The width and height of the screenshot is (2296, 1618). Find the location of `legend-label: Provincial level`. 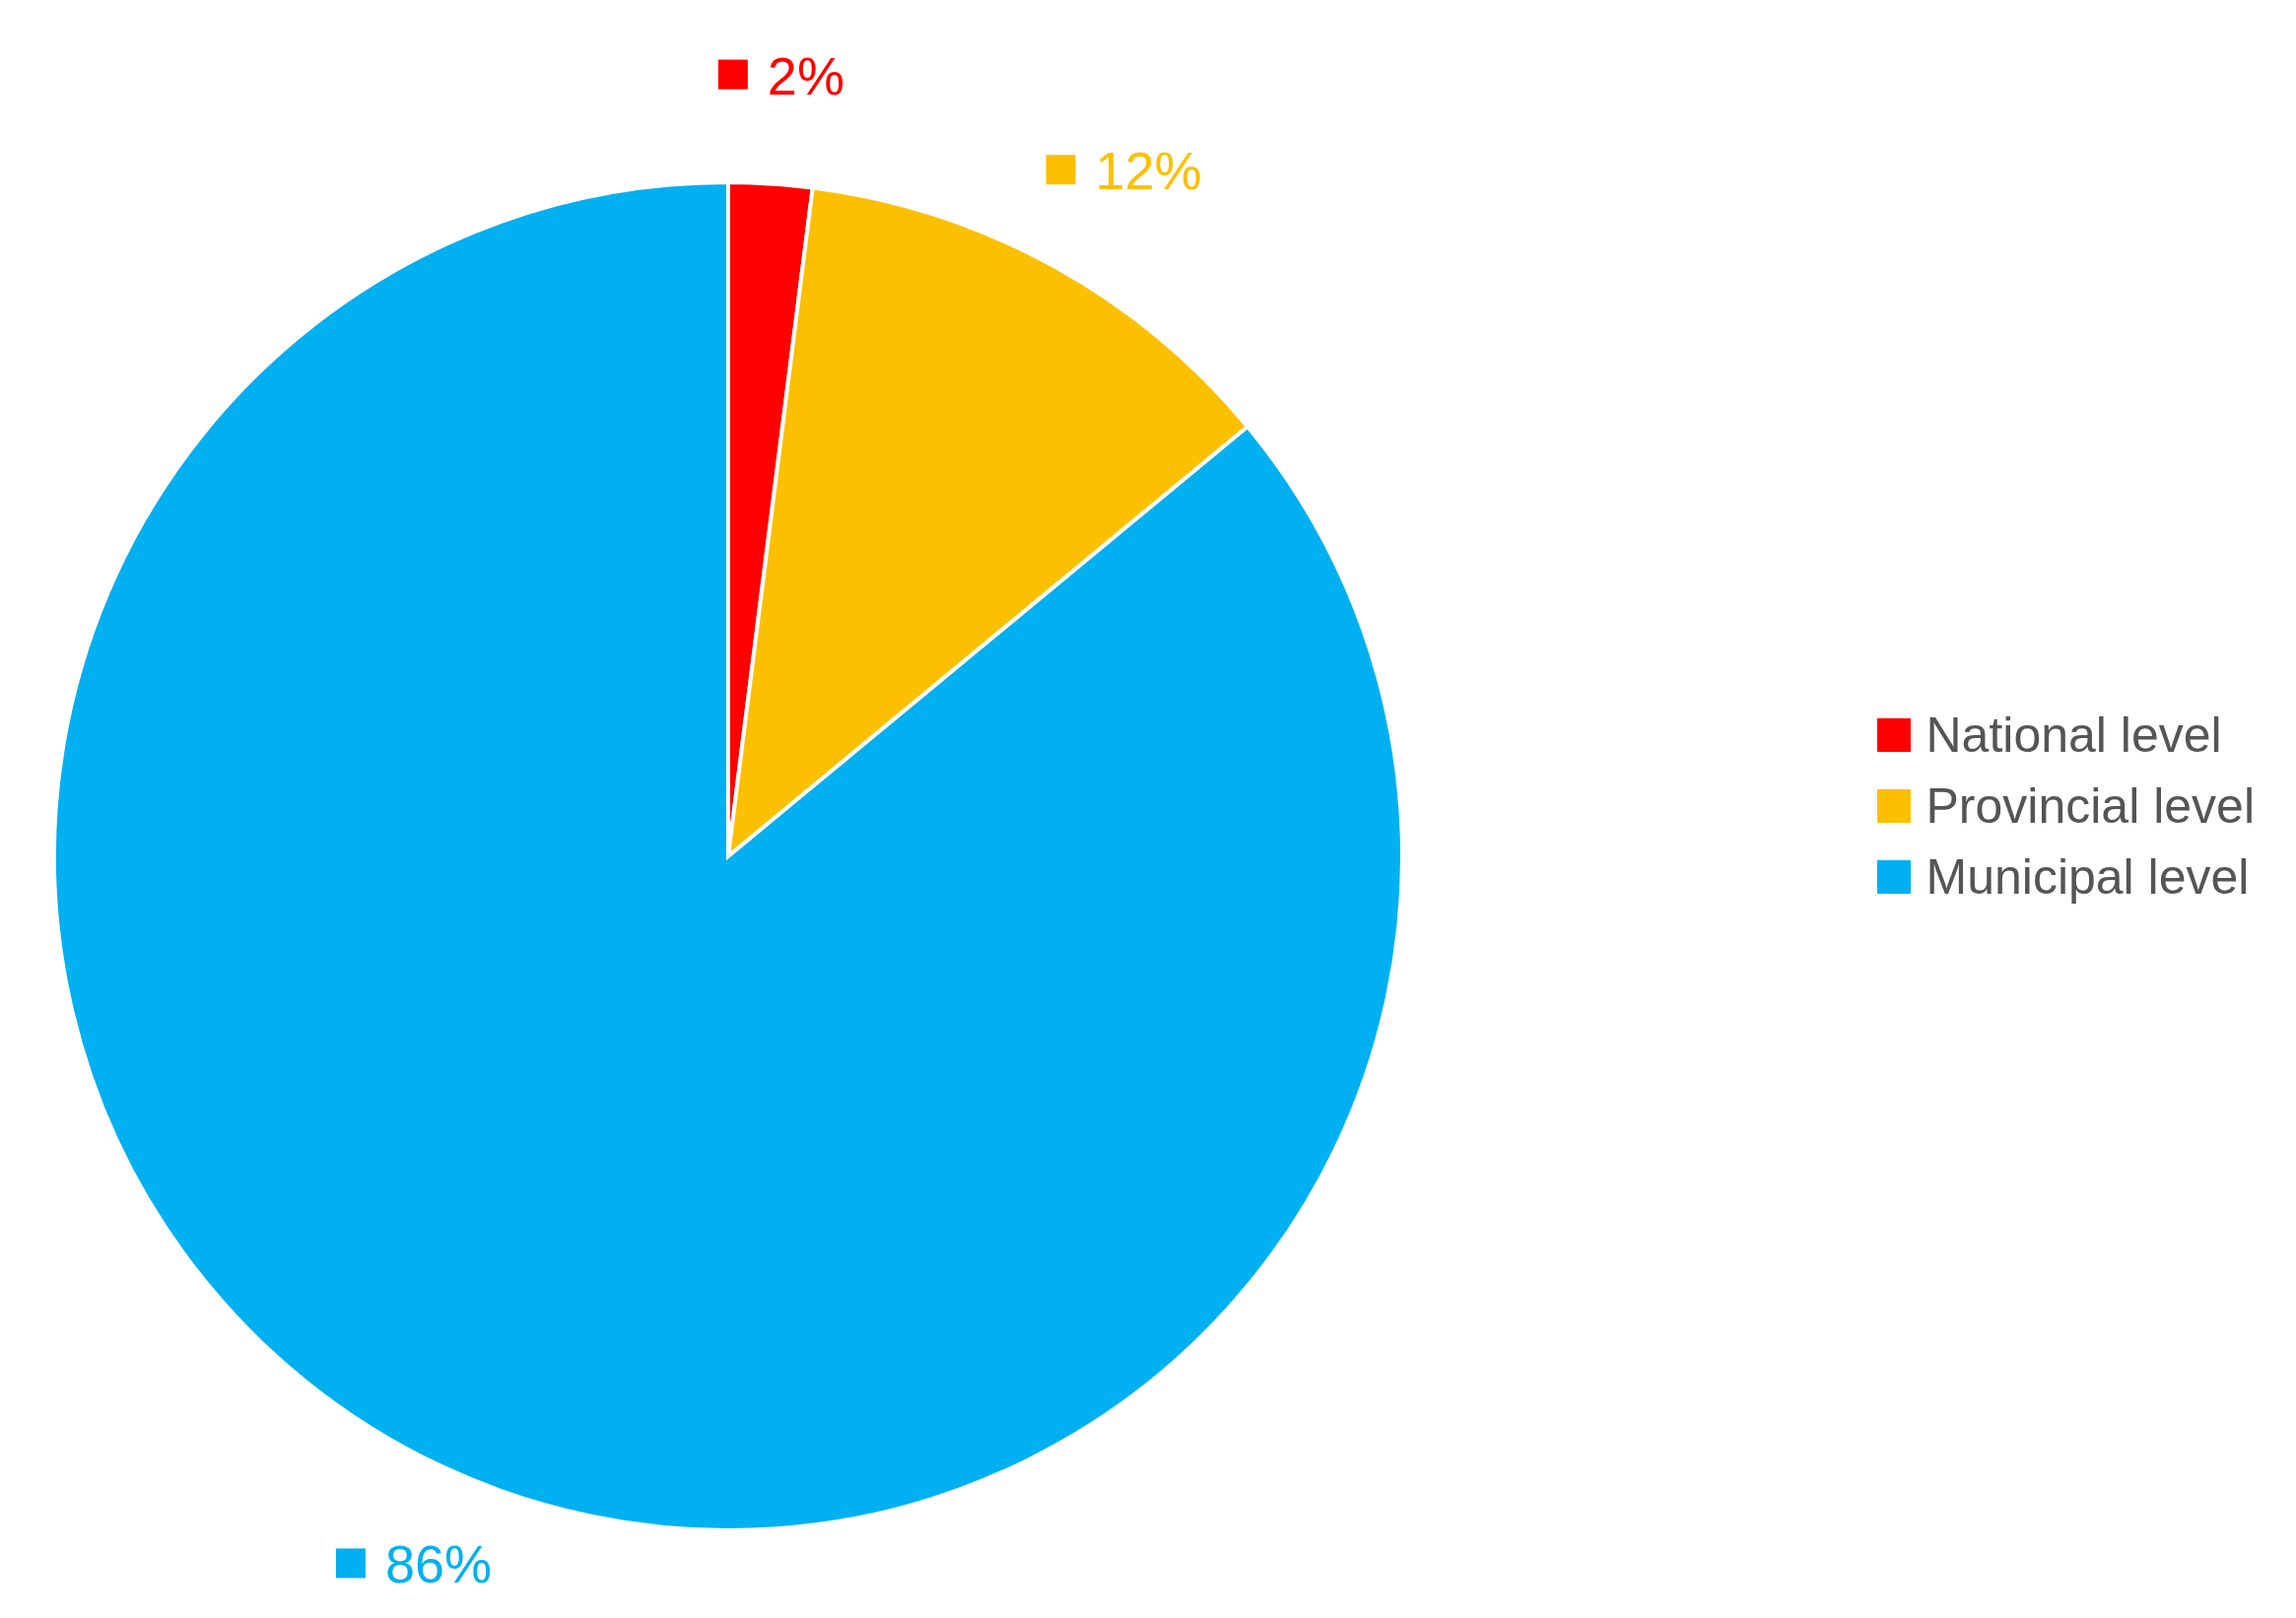

legend-label: Provincial level is located at coordinates (2090, 806).